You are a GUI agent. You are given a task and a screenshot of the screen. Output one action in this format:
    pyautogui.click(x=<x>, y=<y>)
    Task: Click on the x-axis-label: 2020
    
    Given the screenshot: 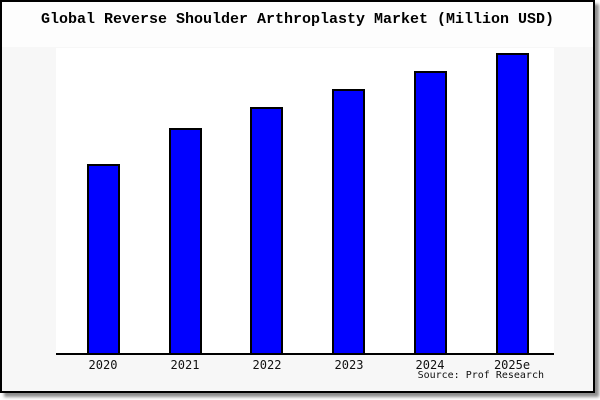 What is the action you would take?
    pyautogui.click(x=103, y=365)
    